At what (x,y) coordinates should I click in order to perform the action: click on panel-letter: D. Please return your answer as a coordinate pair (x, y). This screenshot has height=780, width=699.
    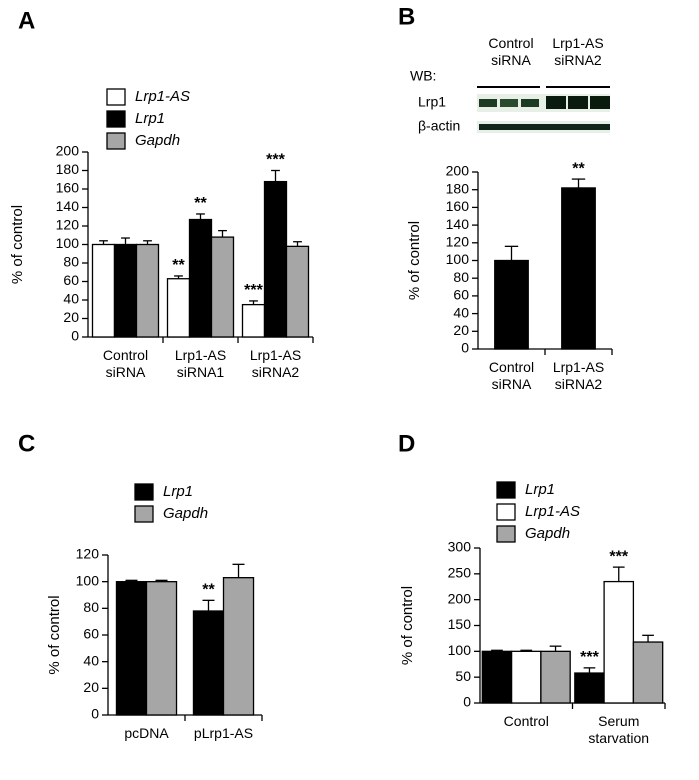
    Looking at the image, I should click on (406, 443).